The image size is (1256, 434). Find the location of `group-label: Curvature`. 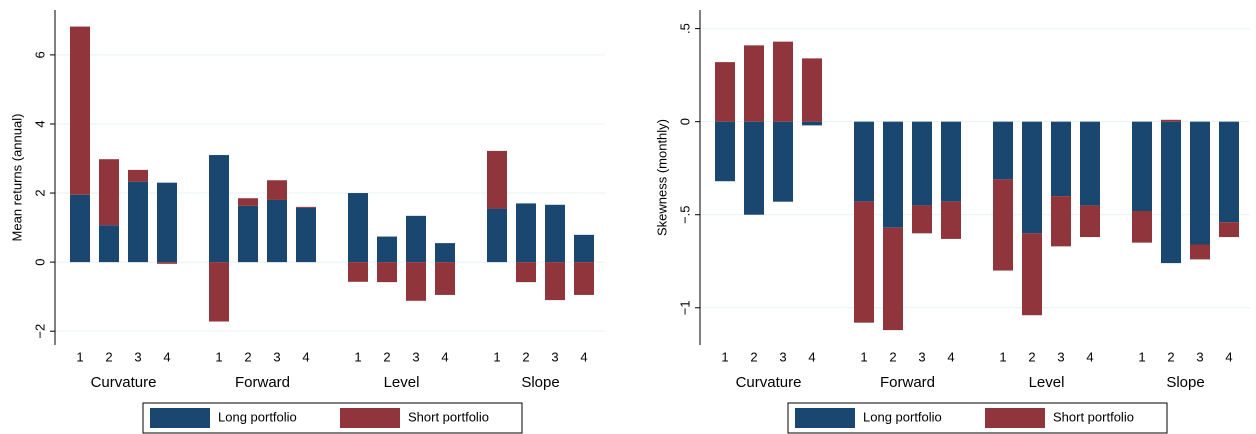

group-label: Curvature is located at coordinates (769, 382).